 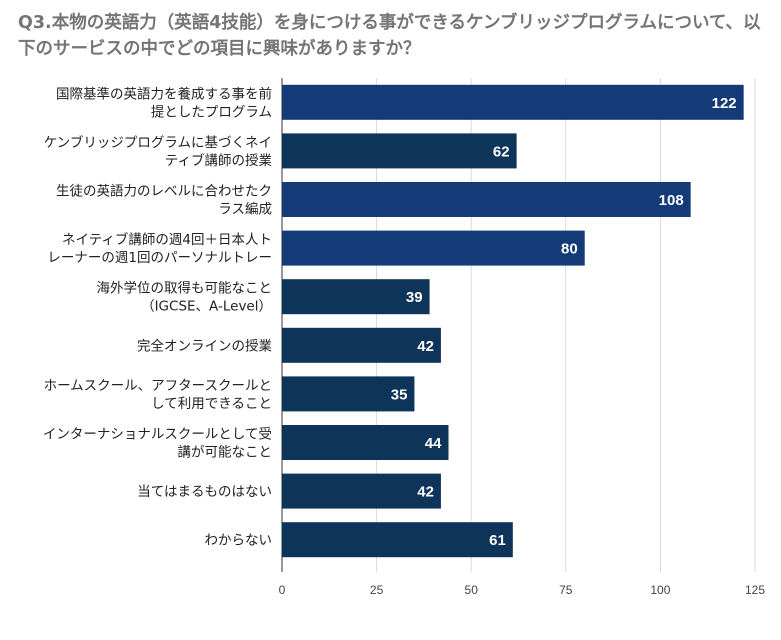 I want to click on bar-value-label: 108, so click(x=671, y=200).